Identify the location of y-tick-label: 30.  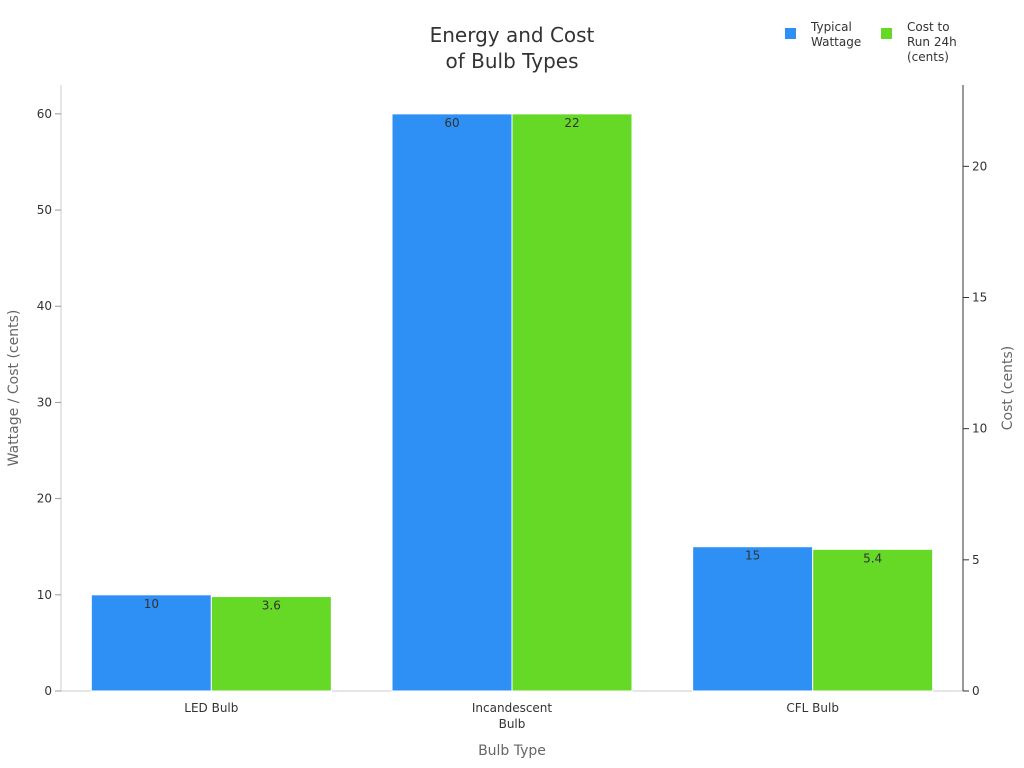
(44, 402).